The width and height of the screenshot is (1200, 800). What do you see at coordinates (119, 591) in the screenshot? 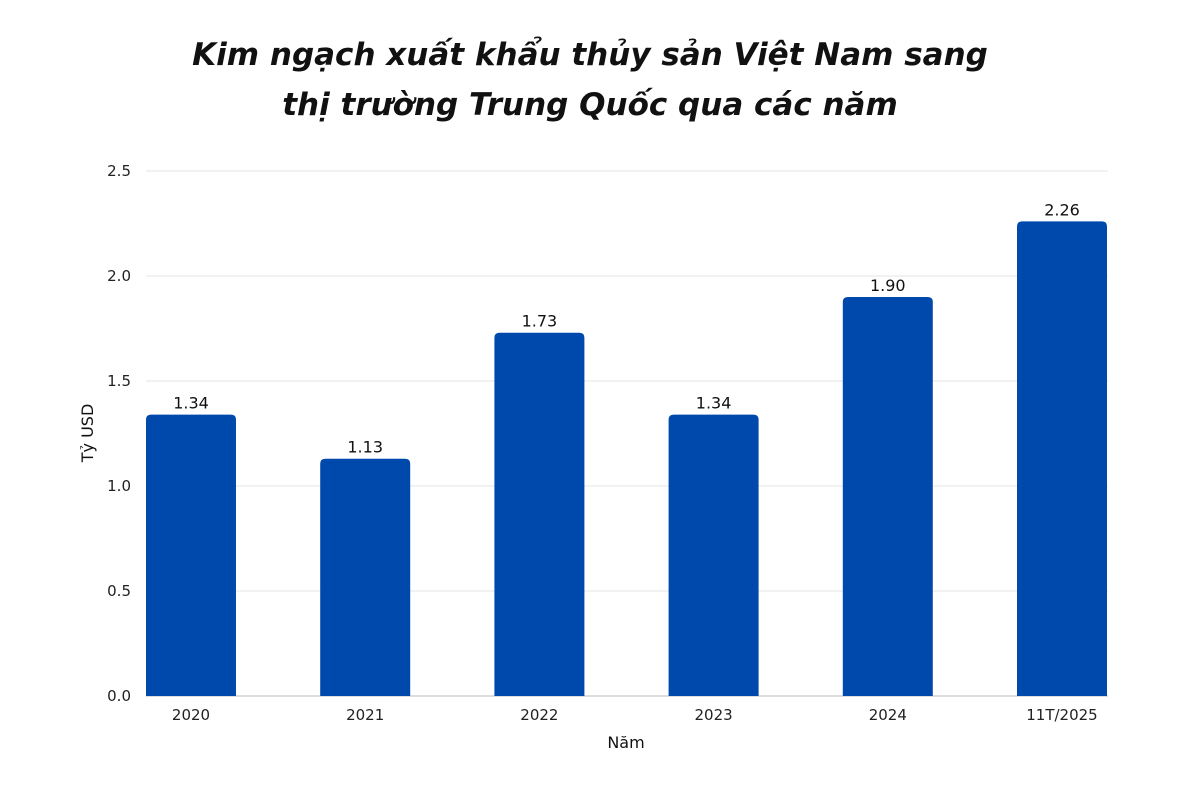
I see `y-tick-label: 0.5` at bounding box center [119, 591].